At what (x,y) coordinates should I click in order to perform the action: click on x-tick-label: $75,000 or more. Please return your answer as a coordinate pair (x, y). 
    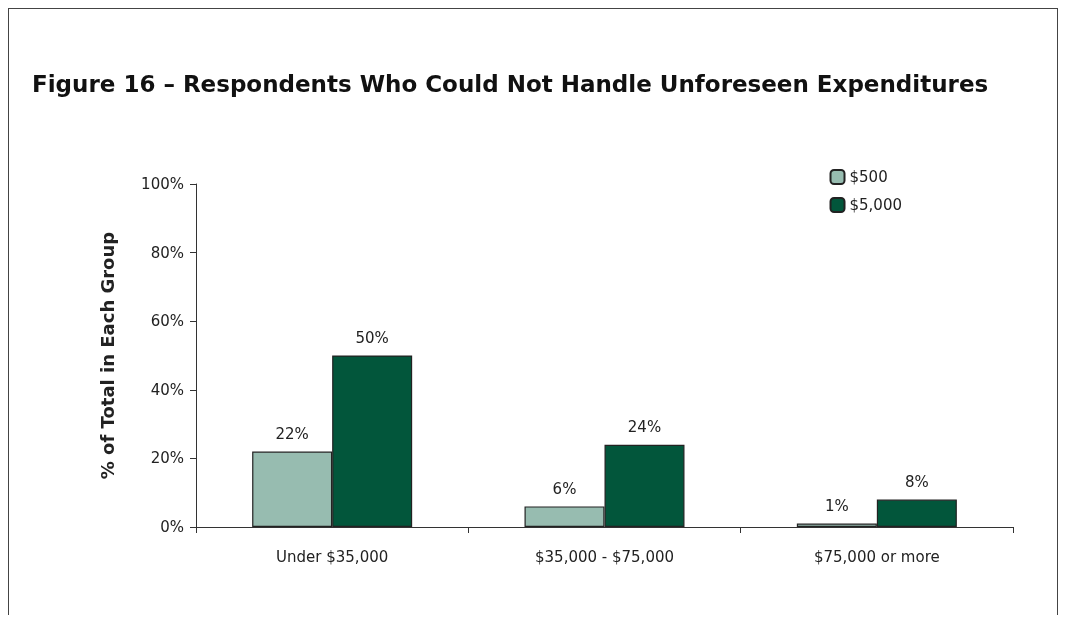
    Looking at the image, I should click on (876, 556).